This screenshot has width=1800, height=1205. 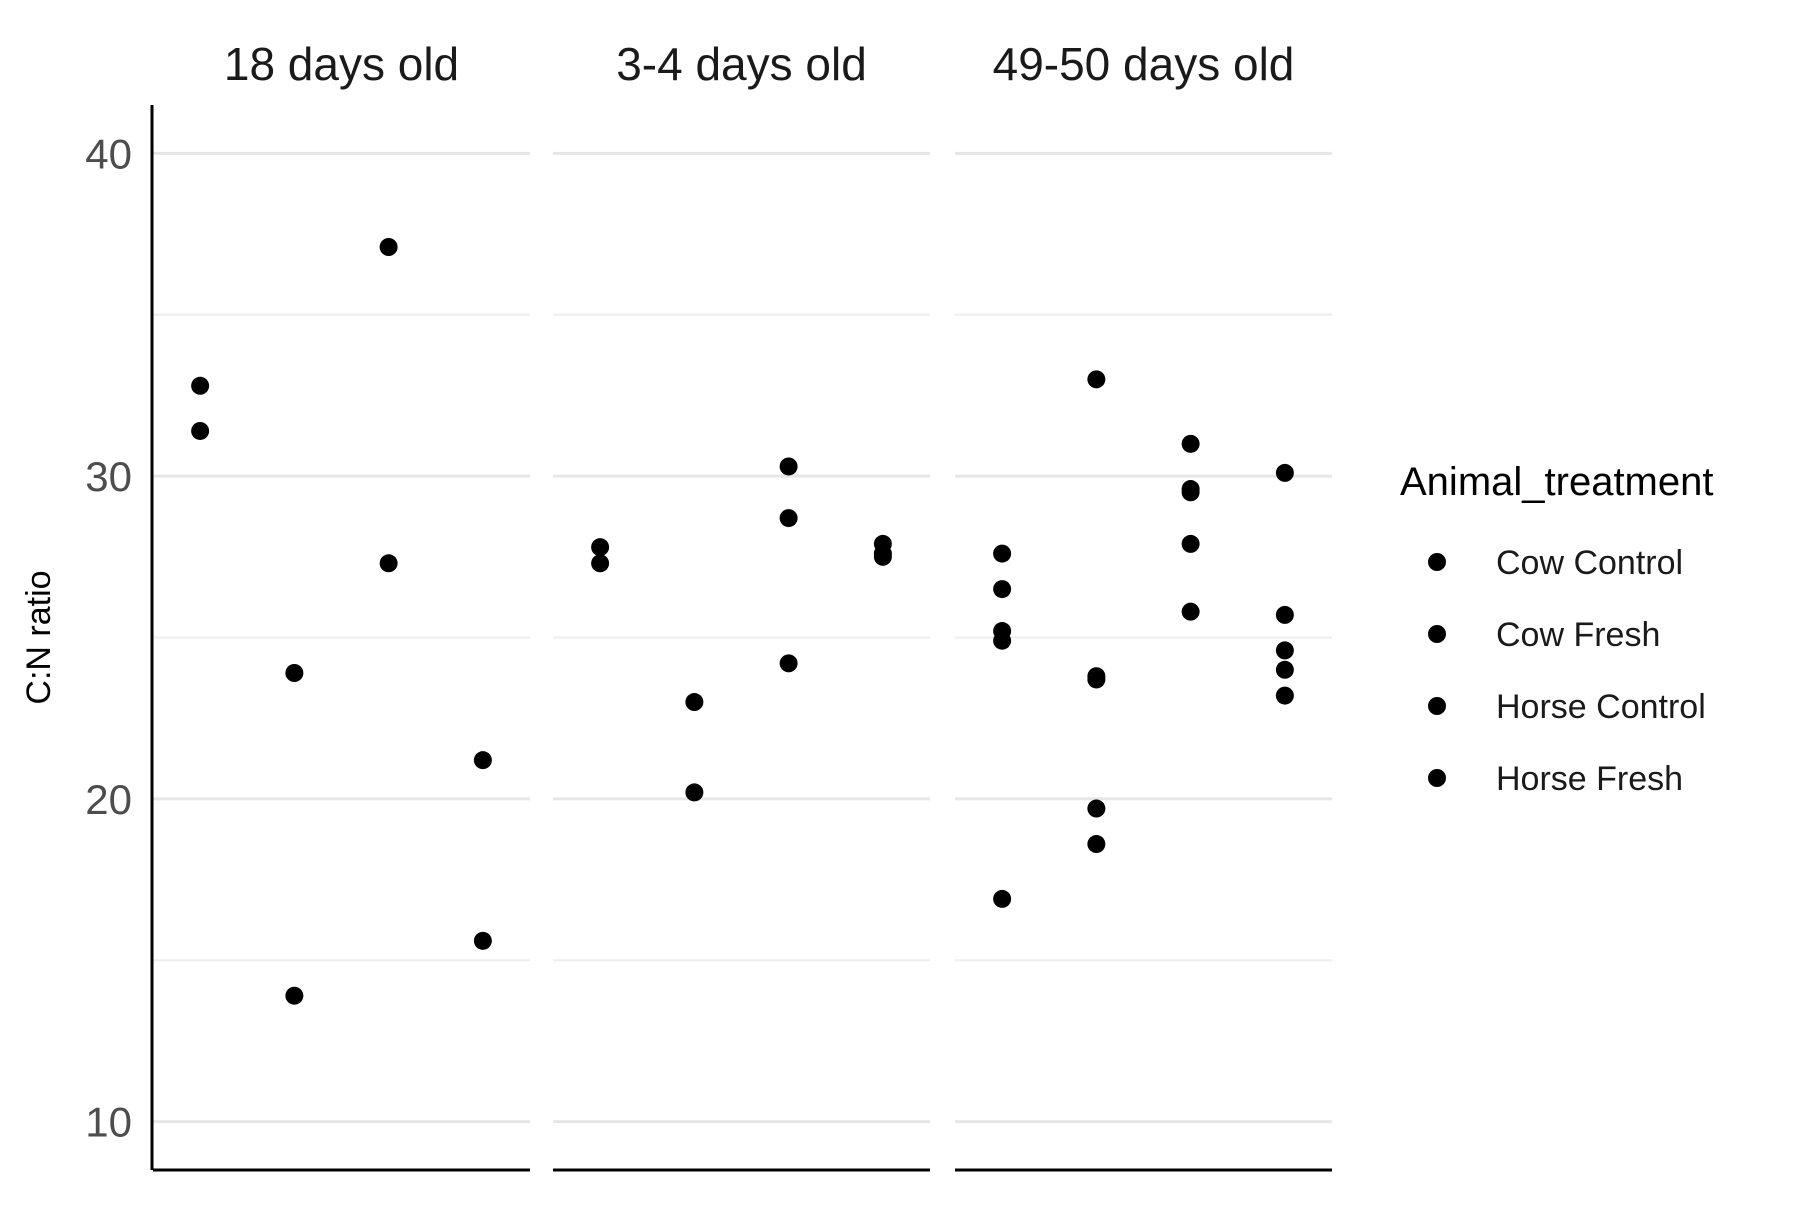 I want to click on legend-entry-label: Cow Control, so click(x=1589, y=563).